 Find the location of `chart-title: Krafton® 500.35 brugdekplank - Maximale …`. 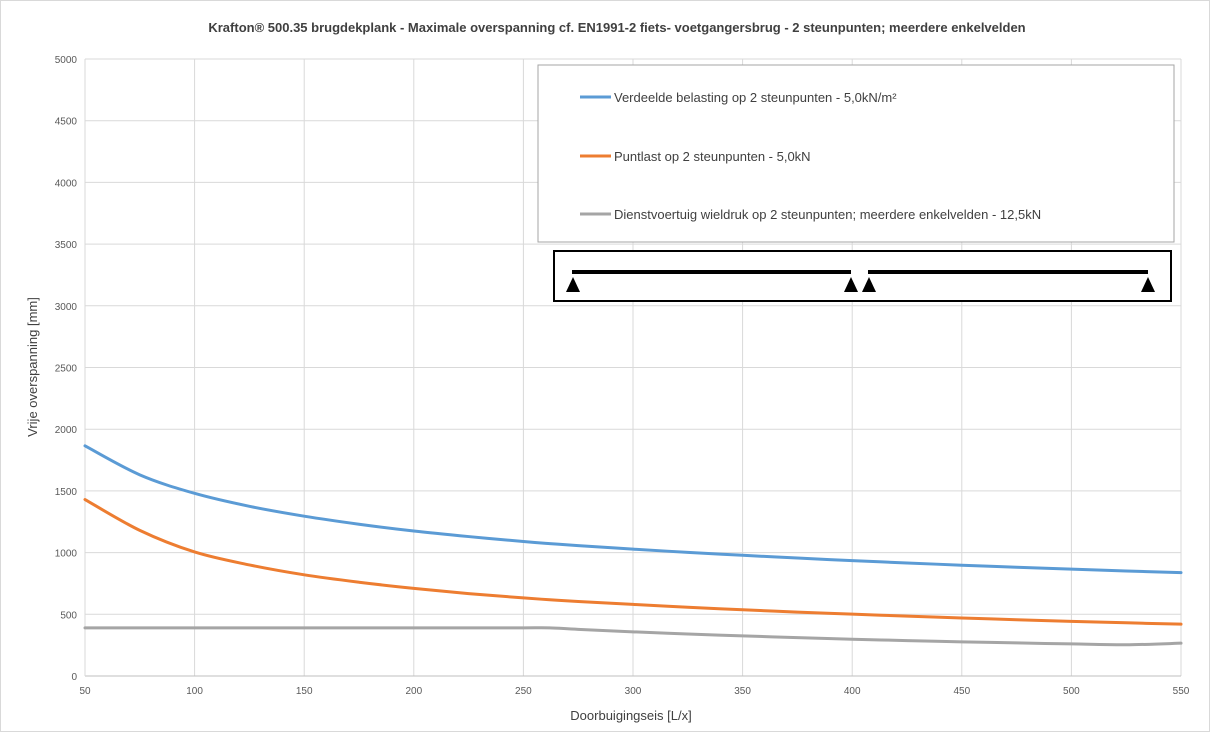

chart-title: Krafton® 500.35 brugdekplank - Maximale … is located at coordinates (616, 27).